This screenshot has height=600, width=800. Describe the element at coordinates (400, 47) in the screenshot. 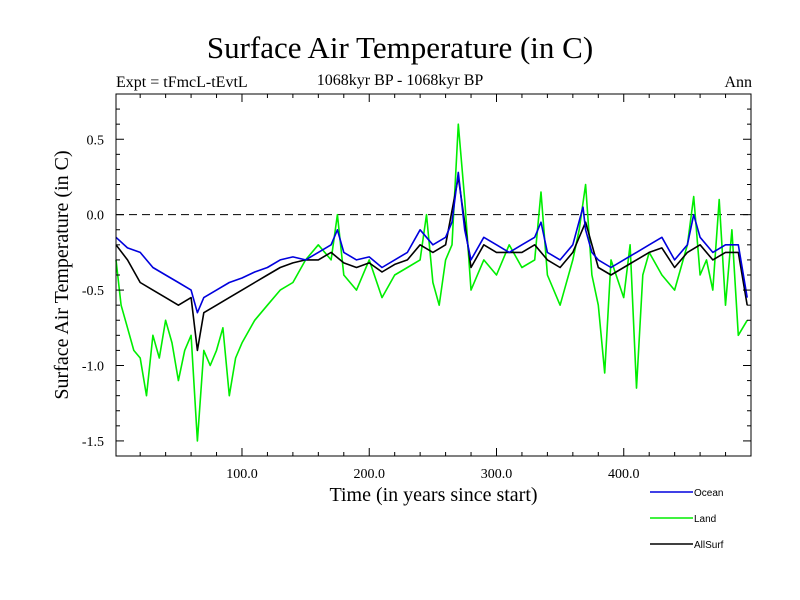

I see `chart-title: Surface Air Temperature (in C)` at that location.